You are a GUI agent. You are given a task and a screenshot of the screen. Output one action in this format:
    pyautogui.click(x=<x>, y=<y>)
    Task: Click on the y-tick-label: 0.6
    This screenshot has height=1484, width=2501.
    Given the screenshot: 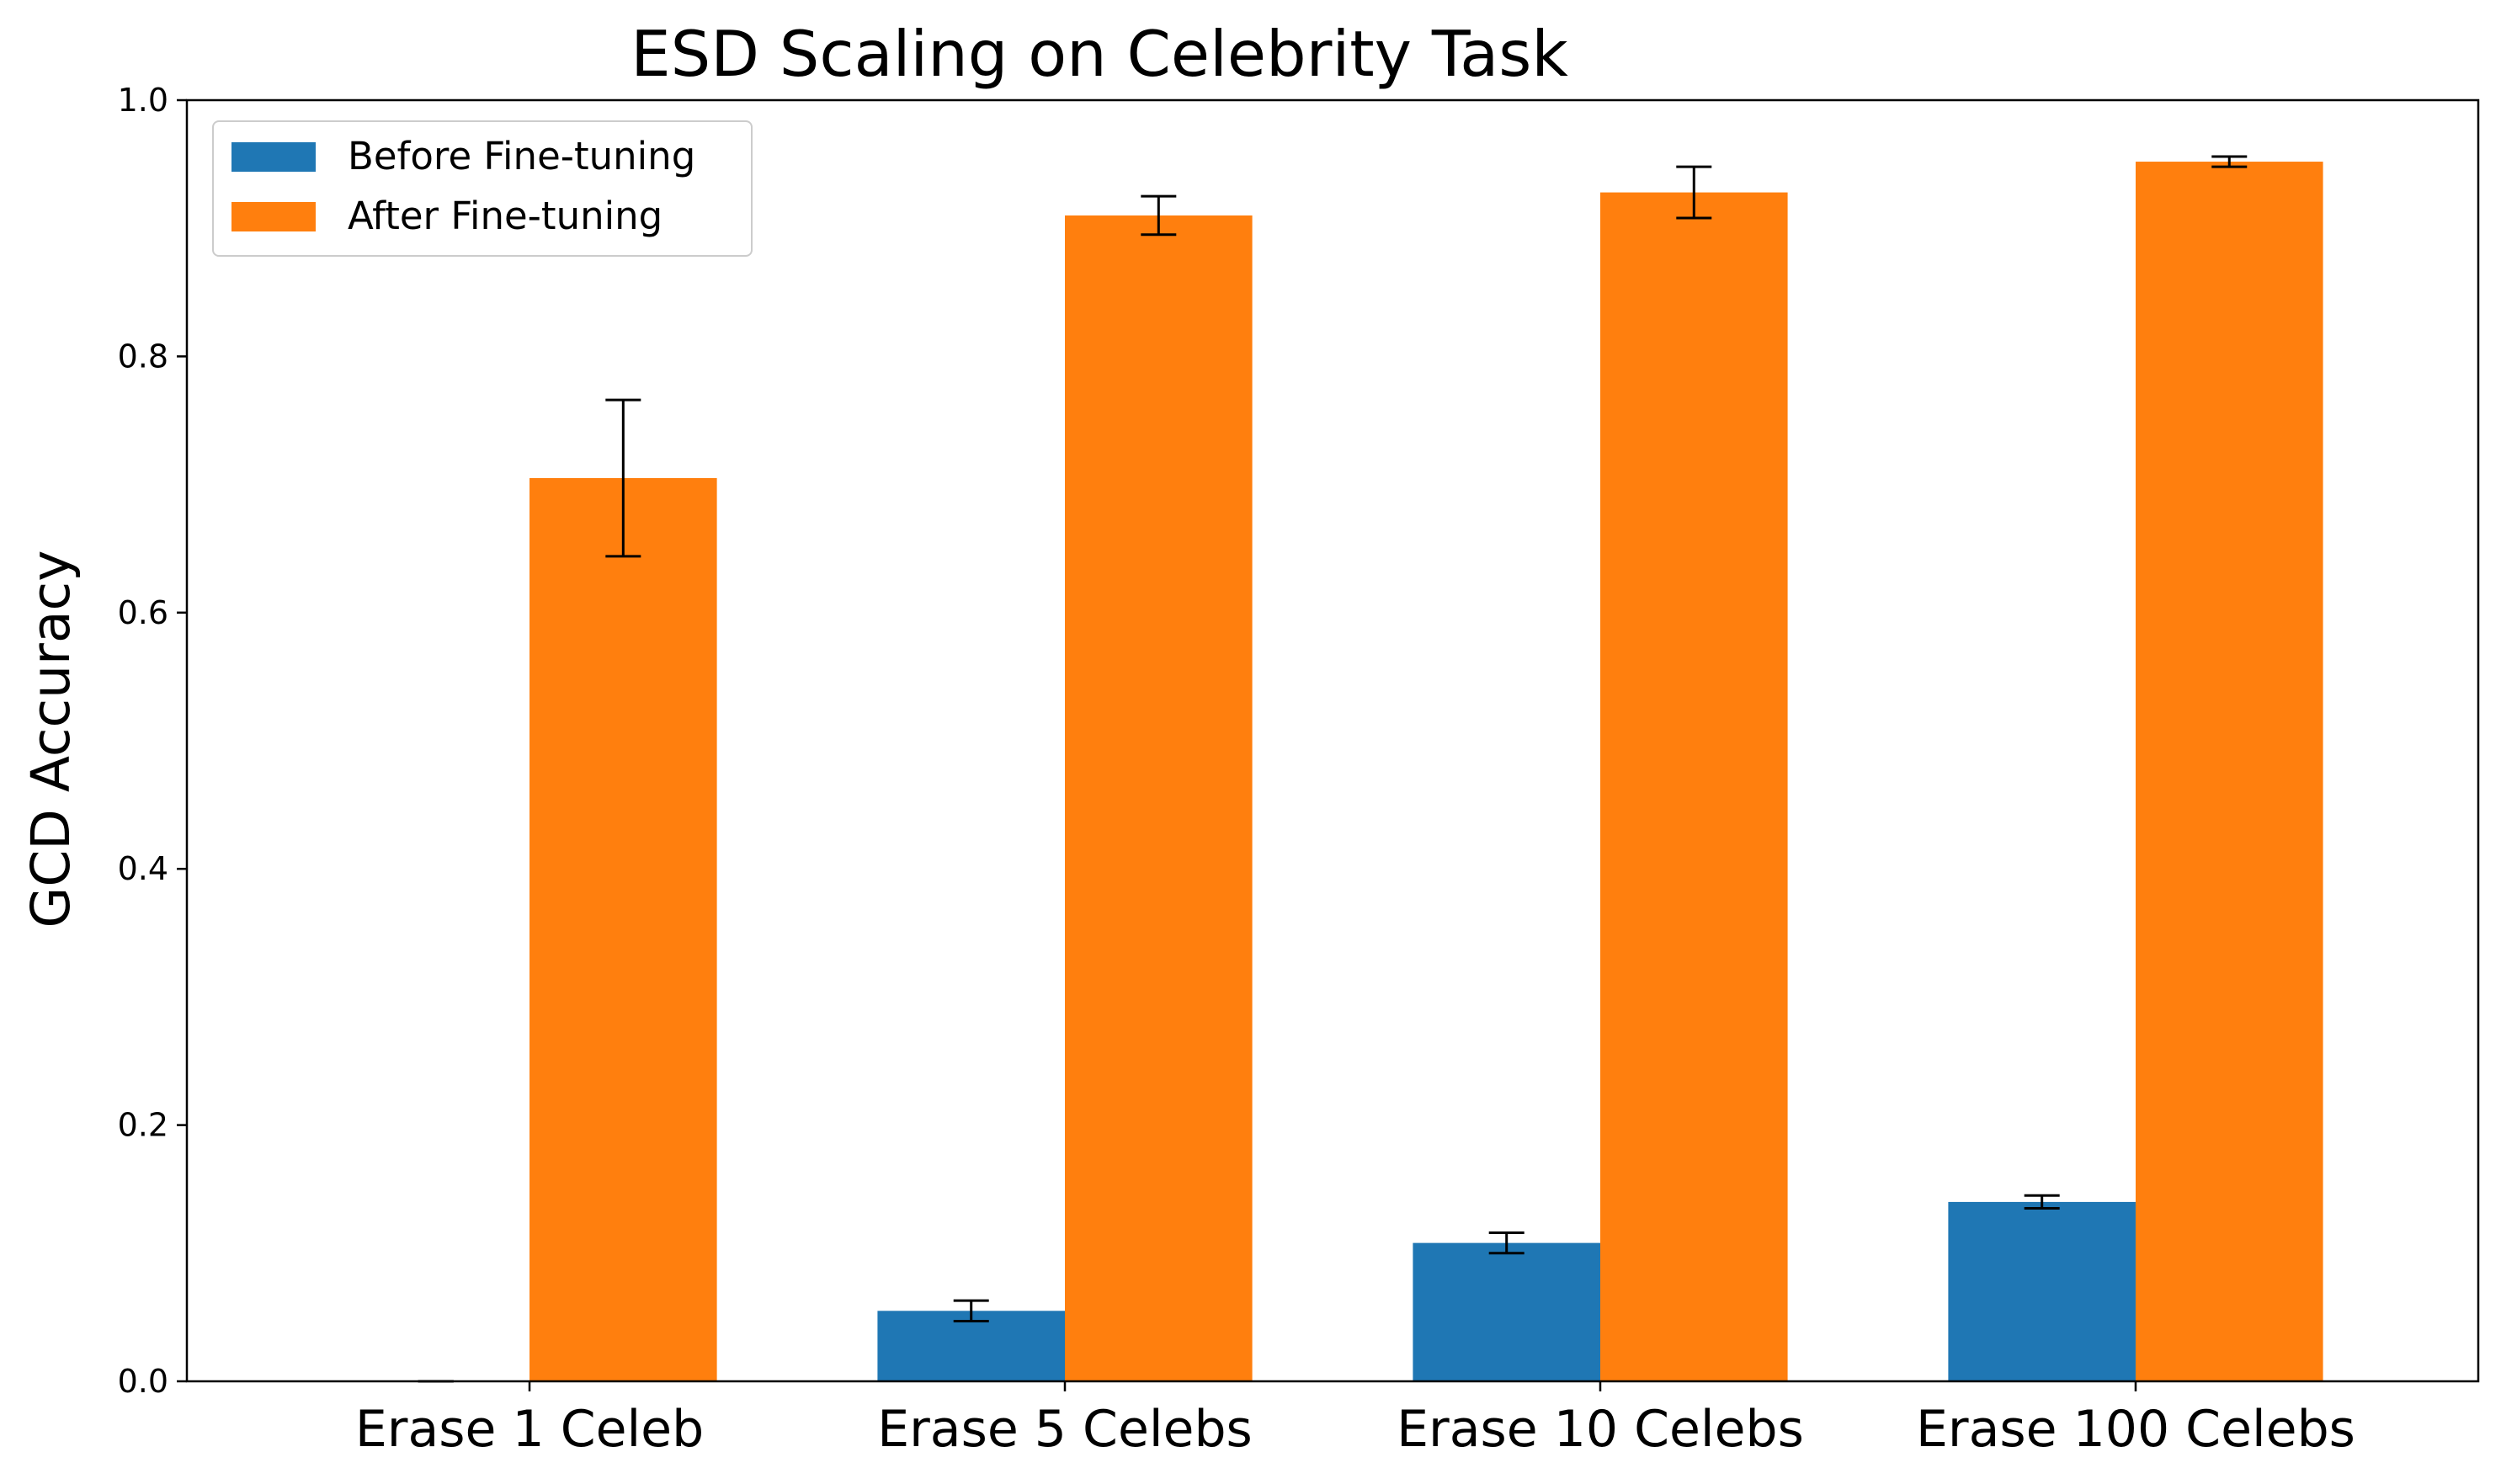 What is the action you would take?
    pyautogui.click(x=143, y=612)
    